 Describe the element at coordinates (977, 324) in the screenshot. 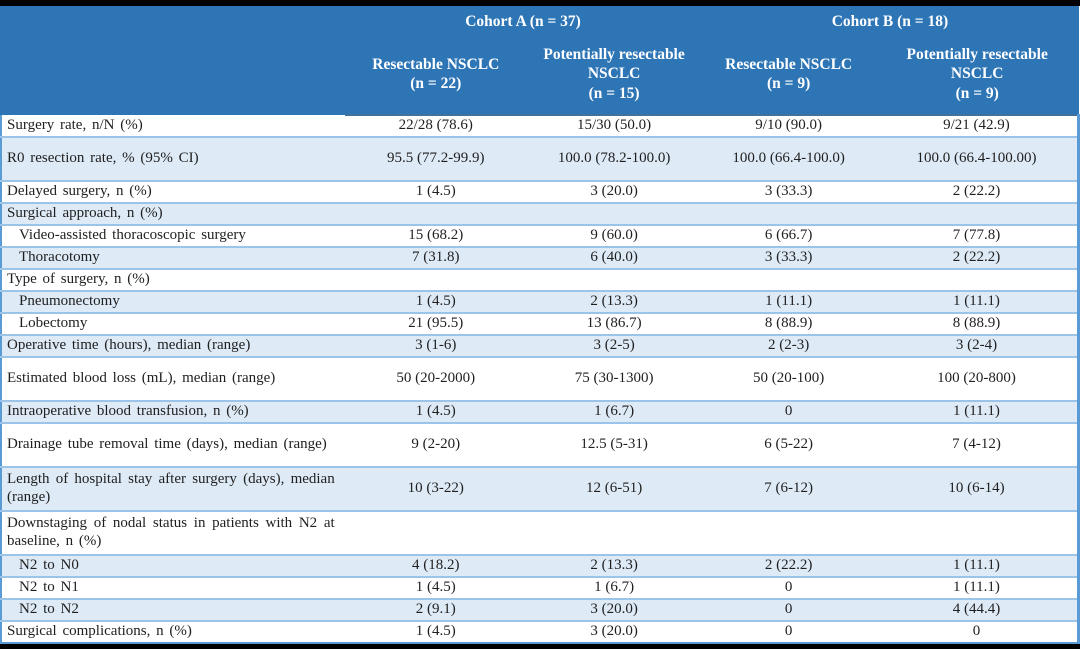

I see `cell-value: 8 (88.9)` at that location.